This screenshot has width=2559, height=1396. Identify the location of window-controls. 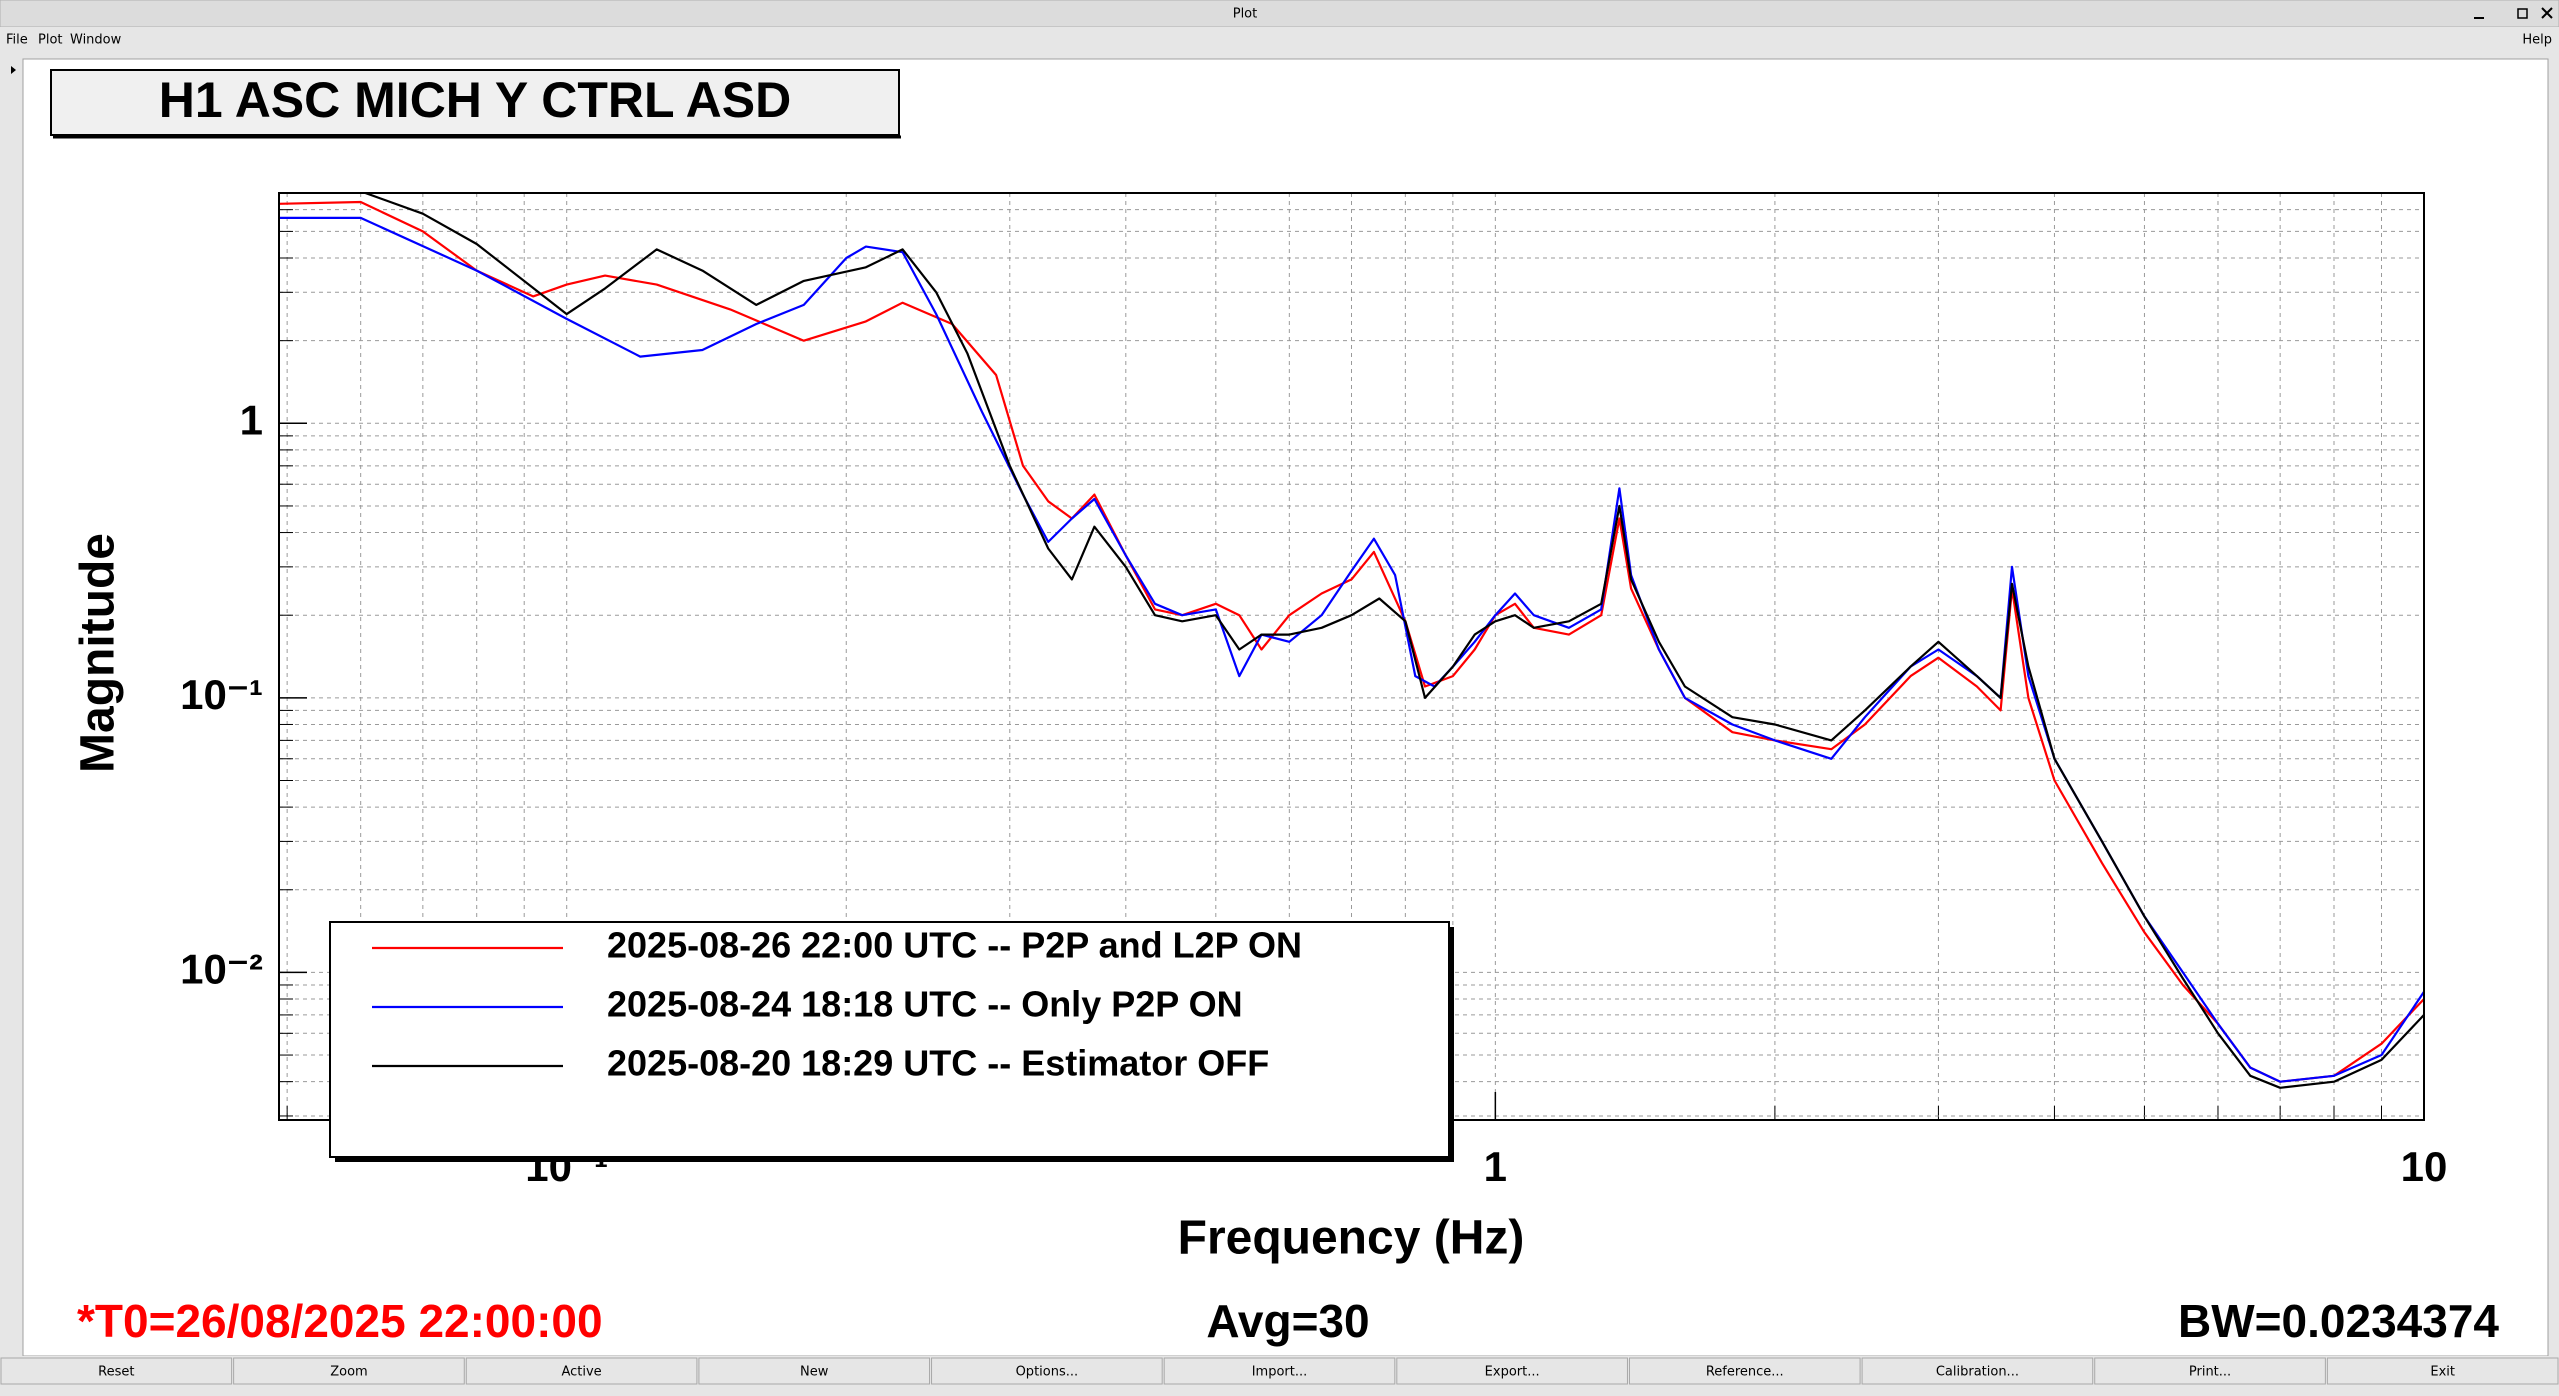
(2513, 13).